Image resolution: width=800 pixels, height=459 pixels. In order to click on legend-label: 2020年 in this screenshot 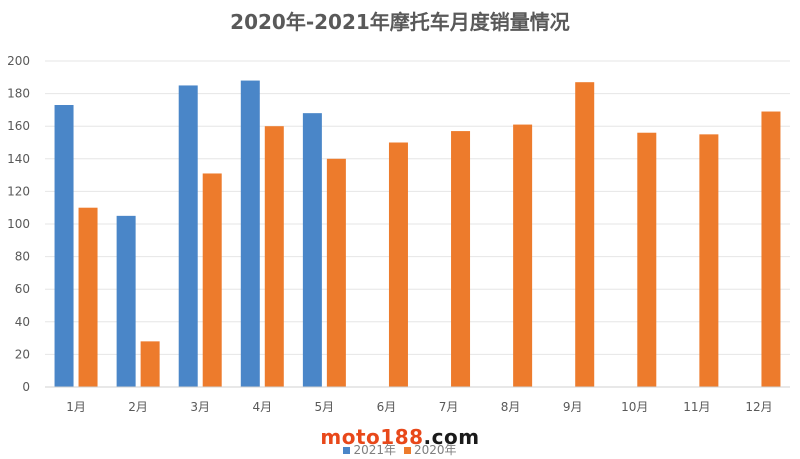, I will do `click(435, 450)`.